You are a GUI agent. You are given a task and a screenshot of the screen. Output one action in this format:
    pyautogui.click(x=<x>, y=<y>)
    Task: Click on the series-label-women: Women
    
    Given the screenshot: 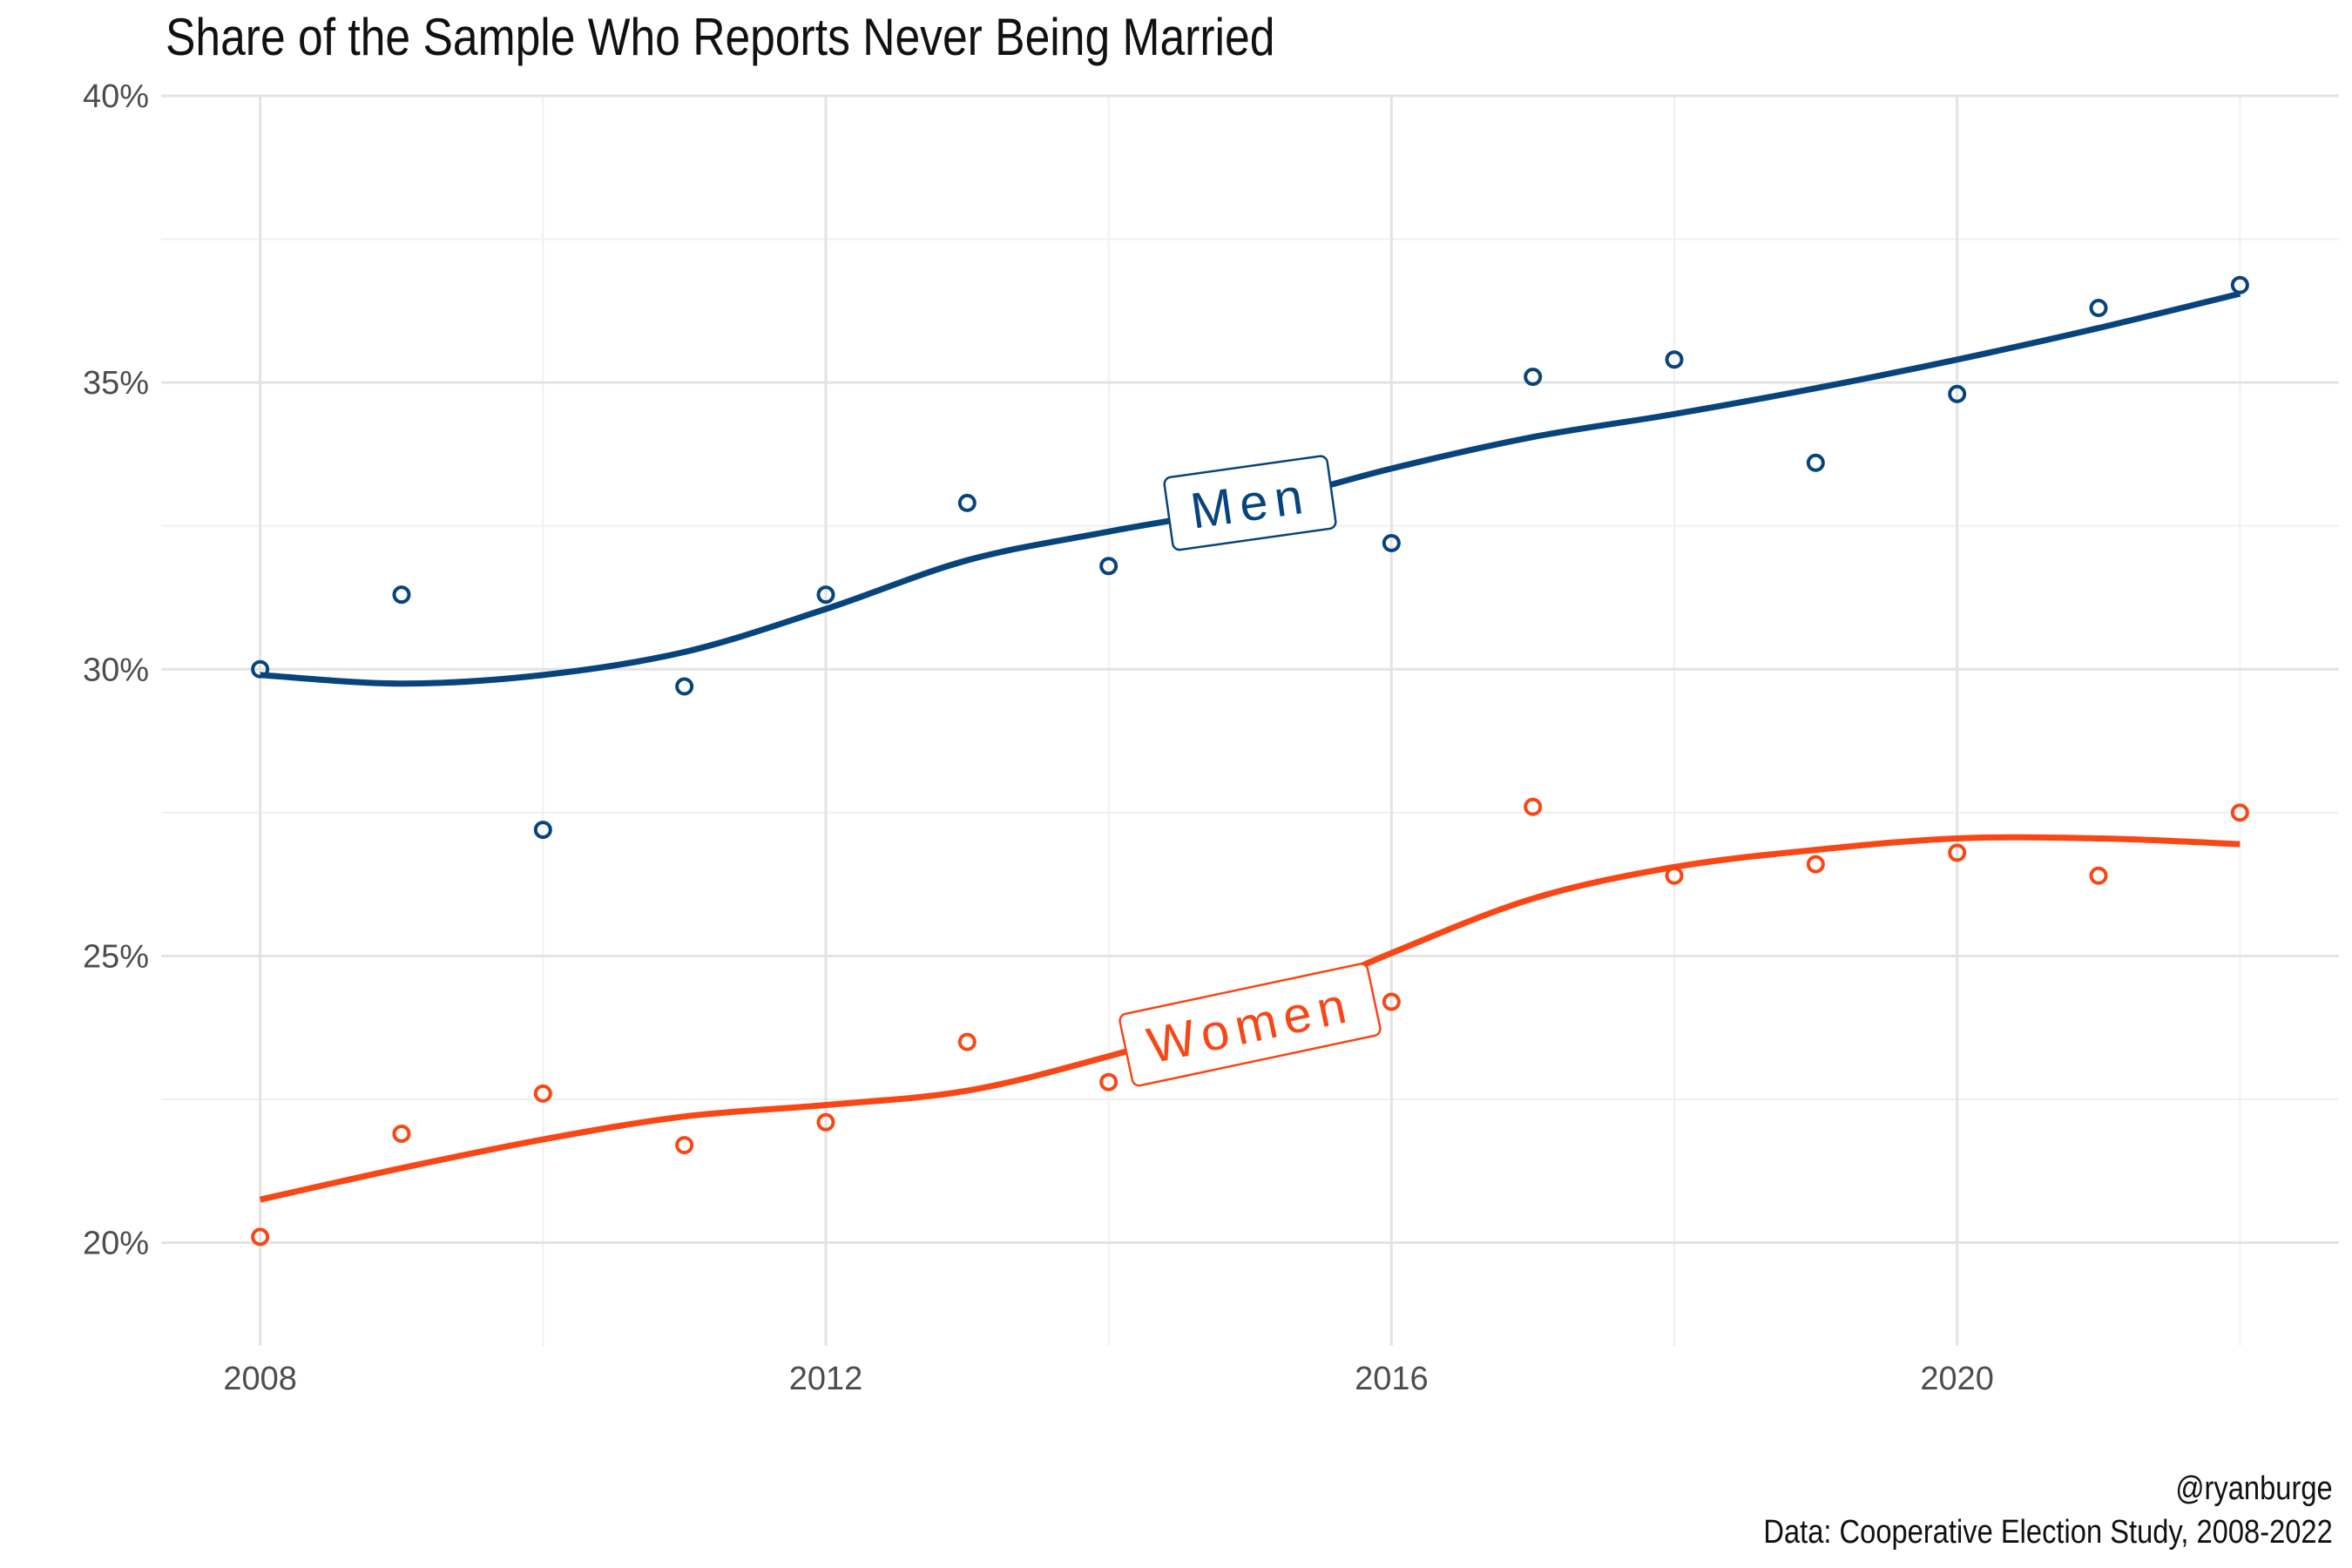 What is the action you would take?
    pyautogui.click(x=1250, y=1025)
    